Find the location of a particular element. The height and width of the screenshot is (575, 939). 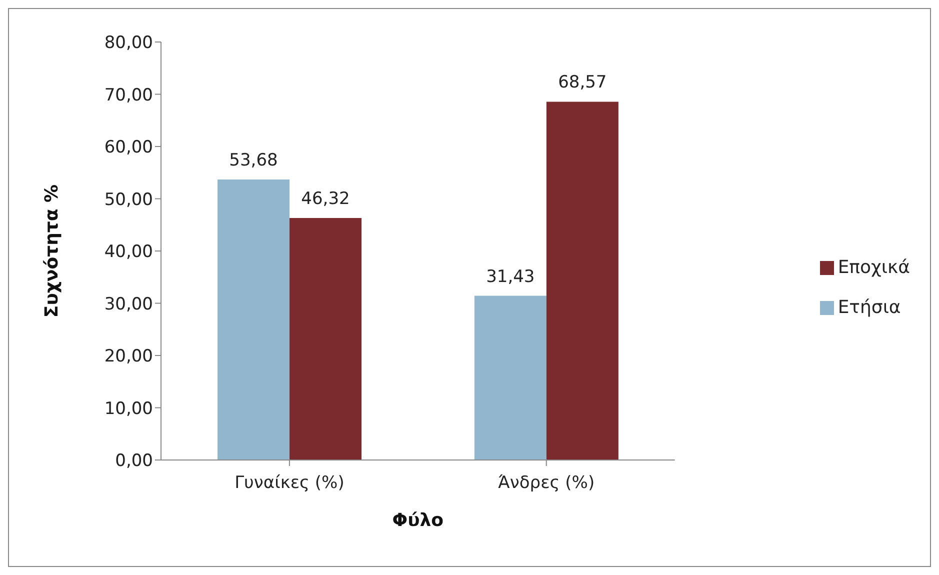

y-tick-label: 60,00 is located at coordinates (128, 148).